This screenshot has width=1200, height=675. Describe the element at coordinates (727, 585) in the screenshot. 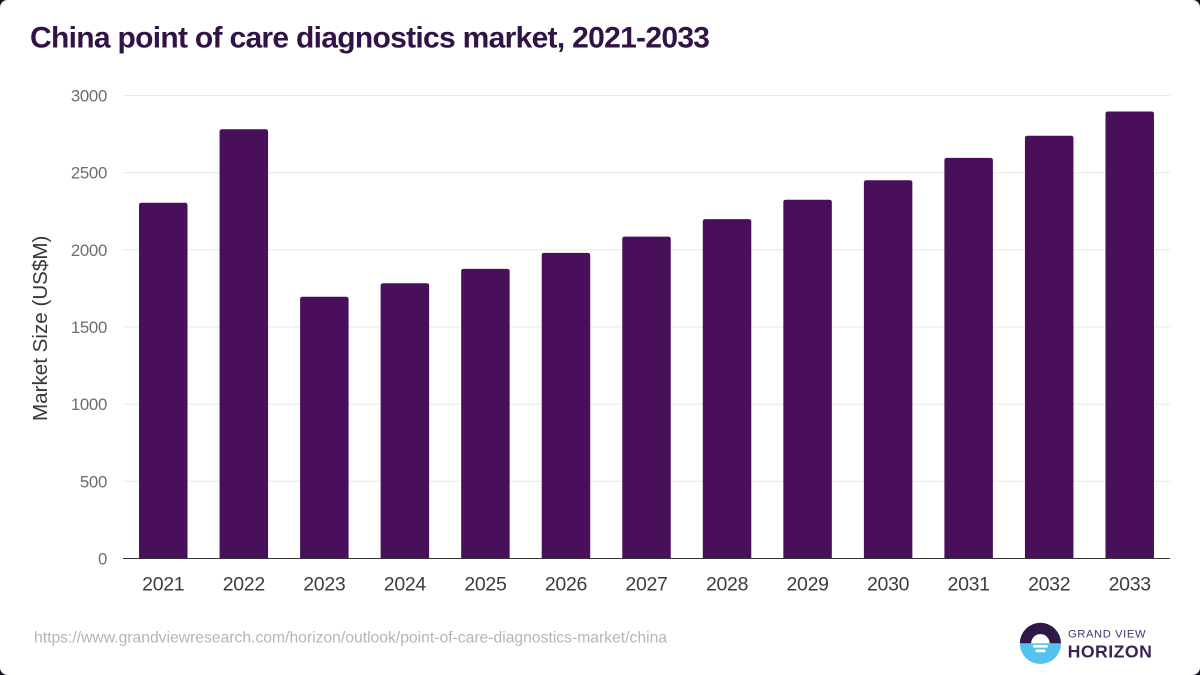

I see `svg-text: 2028` at that location.